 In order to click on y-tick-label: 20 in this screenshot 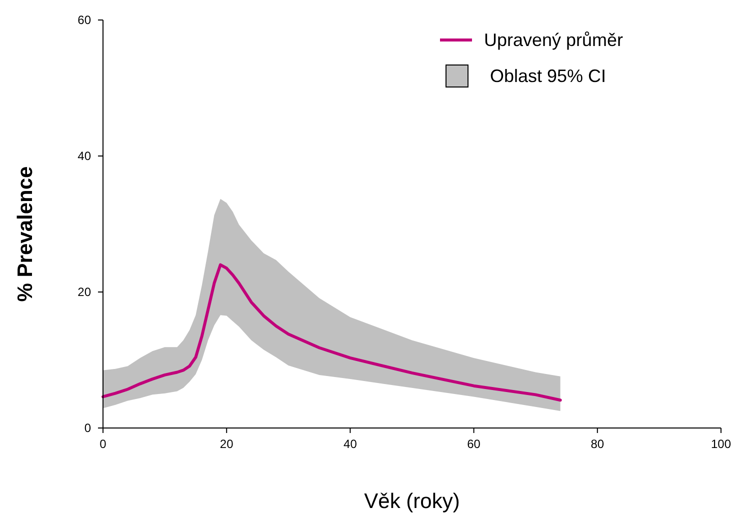, I will do `click(85, 292)`.